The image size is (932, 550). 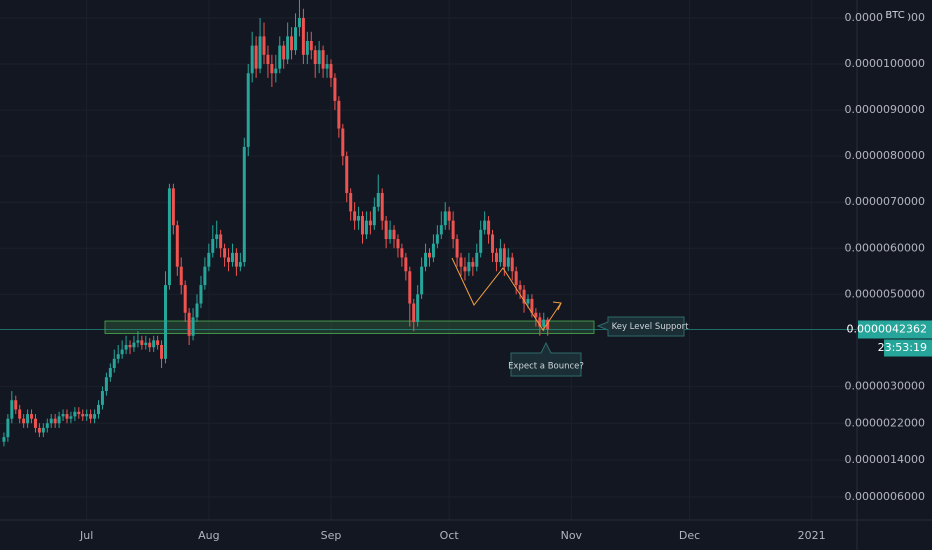 I want to click on x-tick-label: Jul, so click(x=86, y=535).